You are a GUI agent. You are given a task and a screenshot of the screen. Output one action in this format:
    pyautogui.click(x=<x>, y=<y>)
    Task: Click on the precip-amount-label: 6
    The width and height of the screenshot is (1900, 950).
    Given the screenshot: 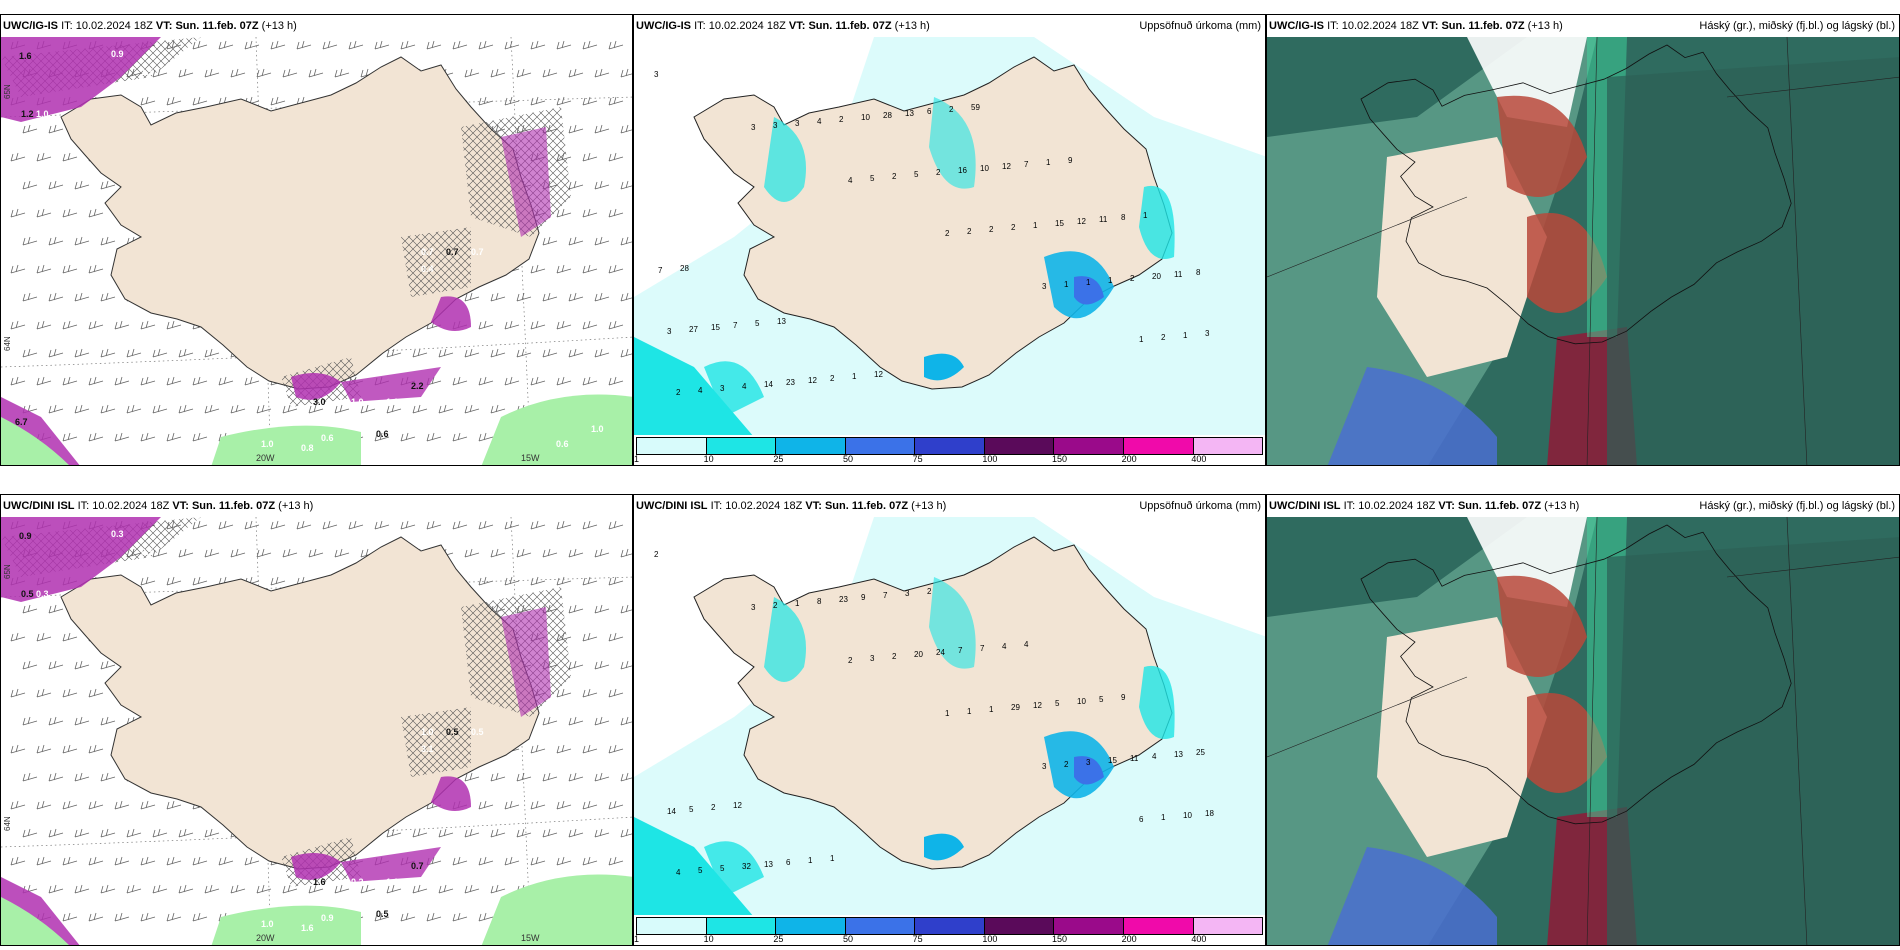 What is the action you would take?
    pyautogui.click(x=929, y=111)
    